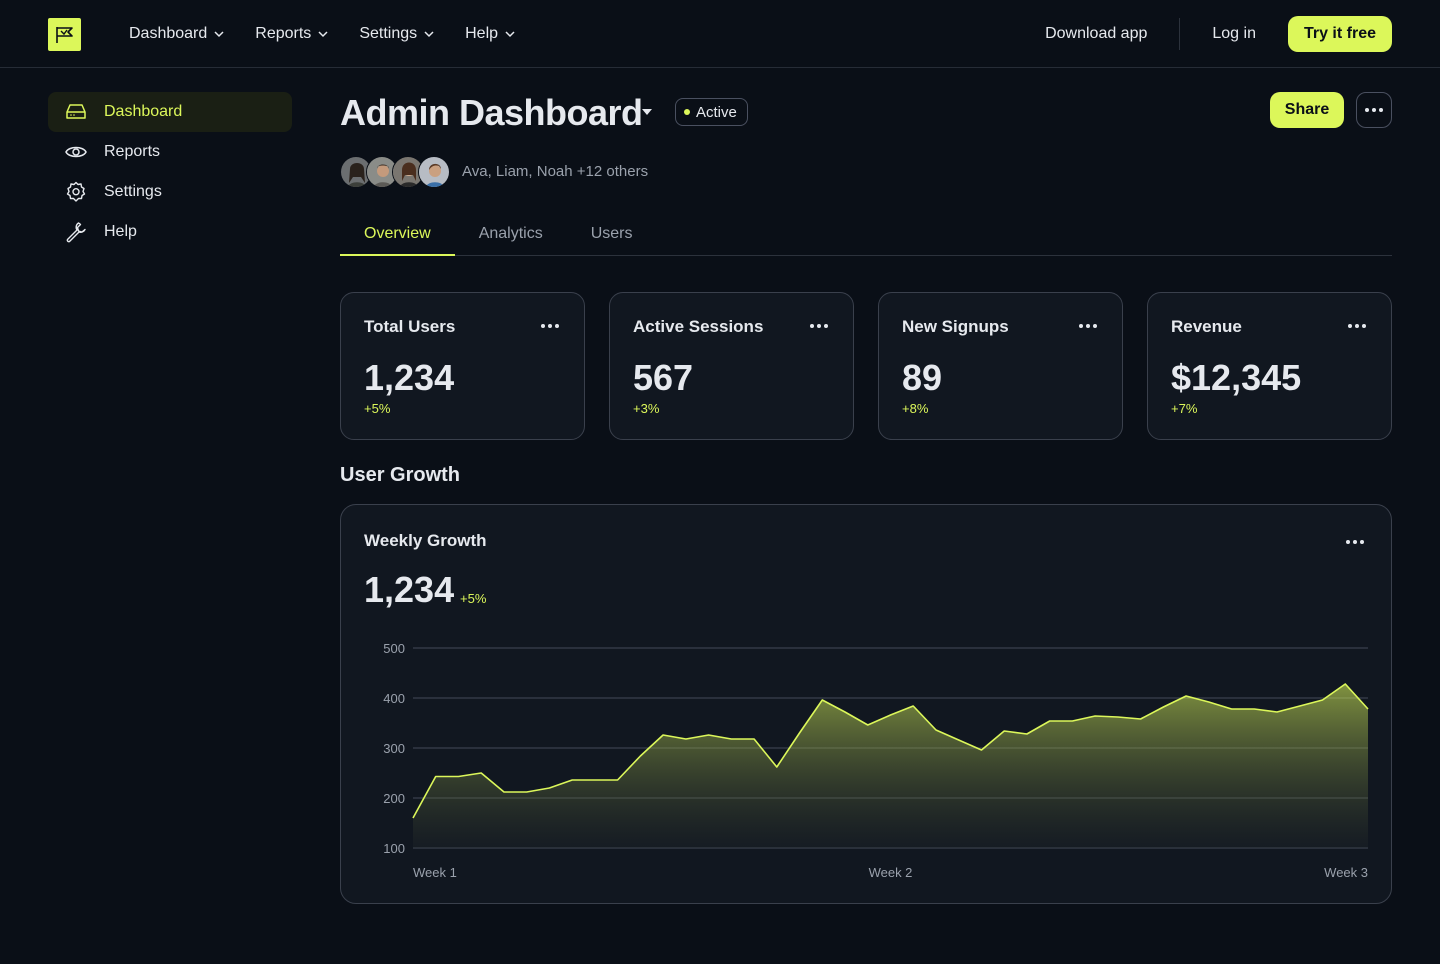 Image resolution: width=1440 pixels, height=964 pixels. I want to click on try-free-button: Try it free, so click(1339, 34).